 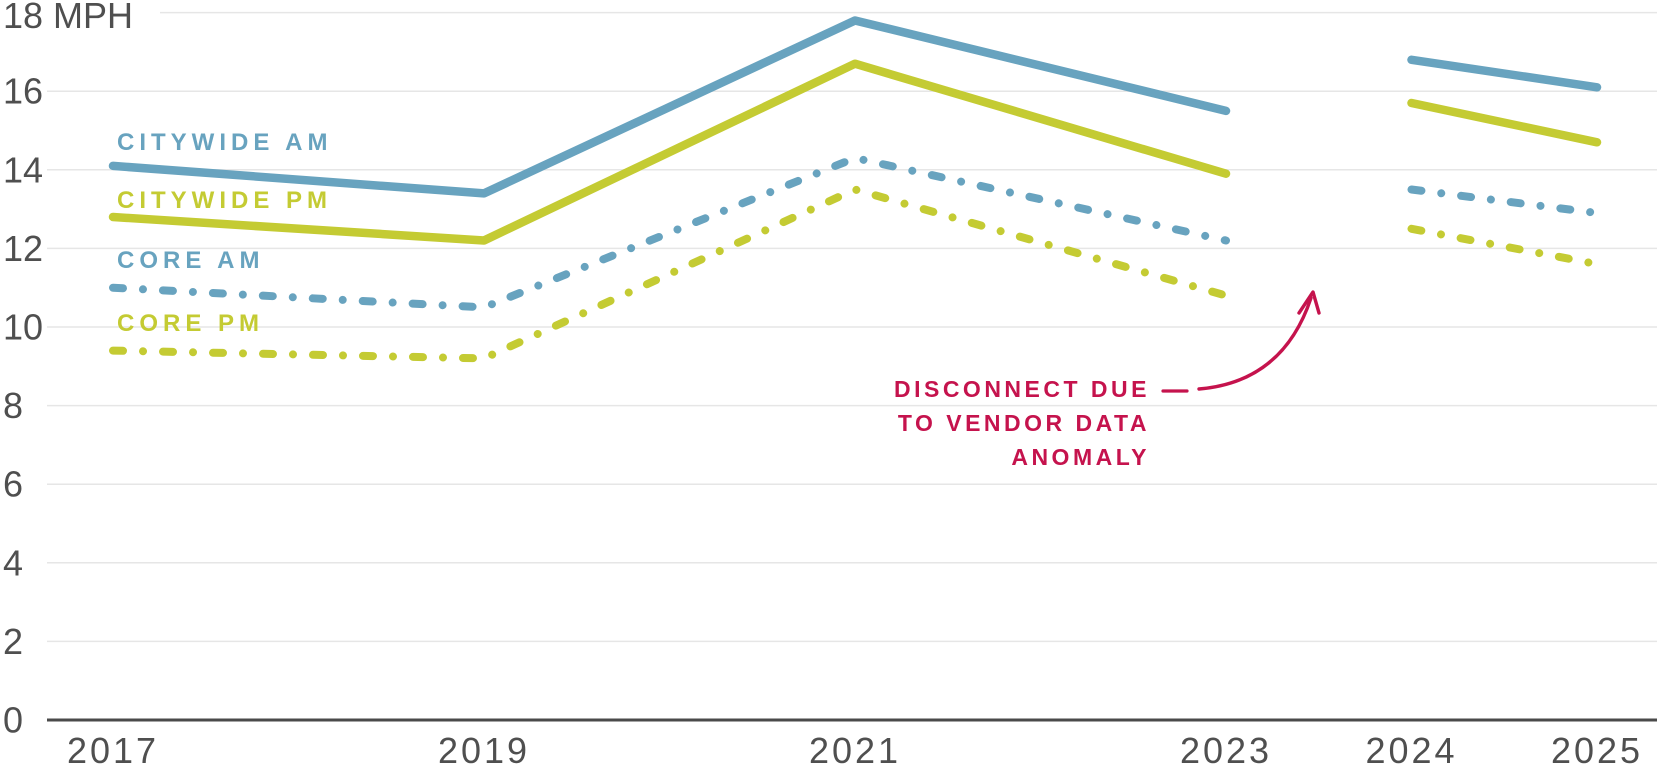 What do you see at coordinates (13, 484) in the screenshot?
I see `y-tick-label-6: 6` at bounding box center [13, 484].